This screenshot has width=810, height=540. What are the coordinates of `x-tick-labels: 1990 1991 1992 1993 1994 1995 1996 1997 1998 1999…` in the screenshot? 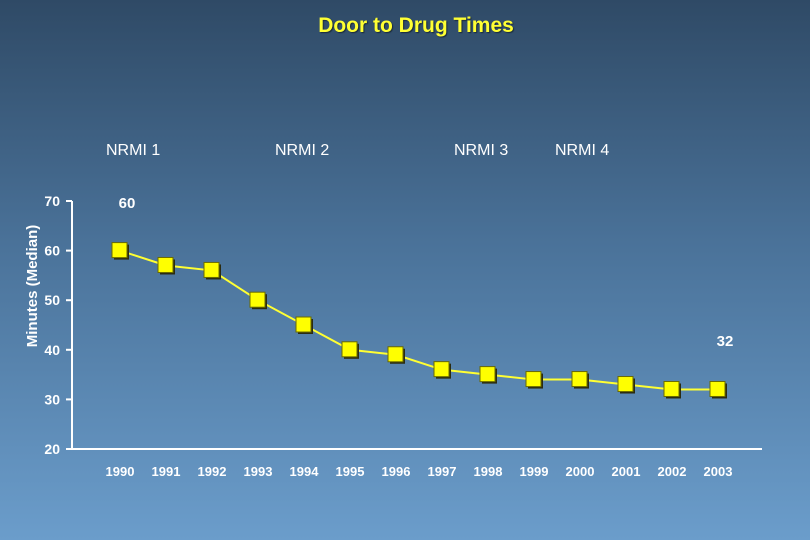 It's located at (419, 471).